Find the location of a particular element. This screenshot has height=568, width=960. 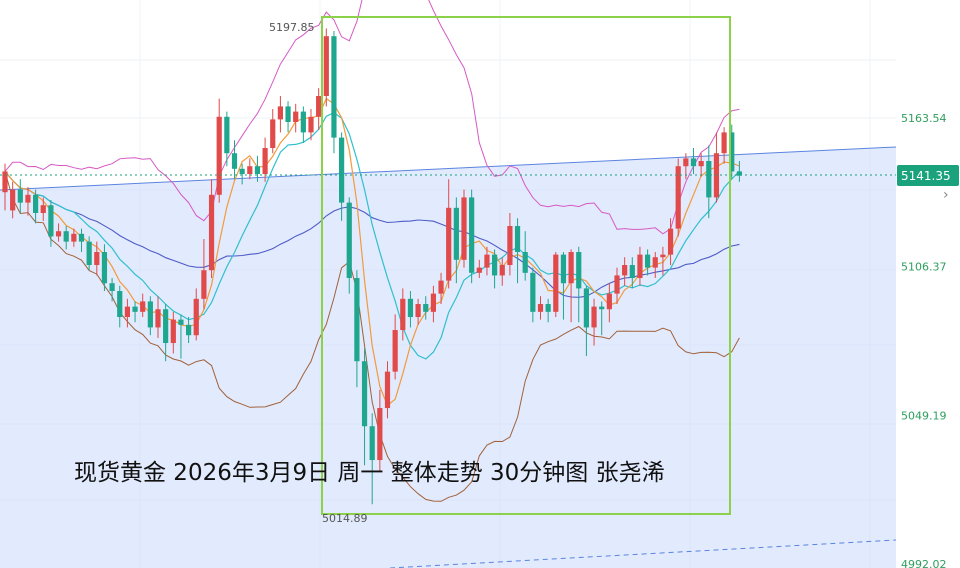

low-value-label: 5014.89 is located at coordinates (345, 518).